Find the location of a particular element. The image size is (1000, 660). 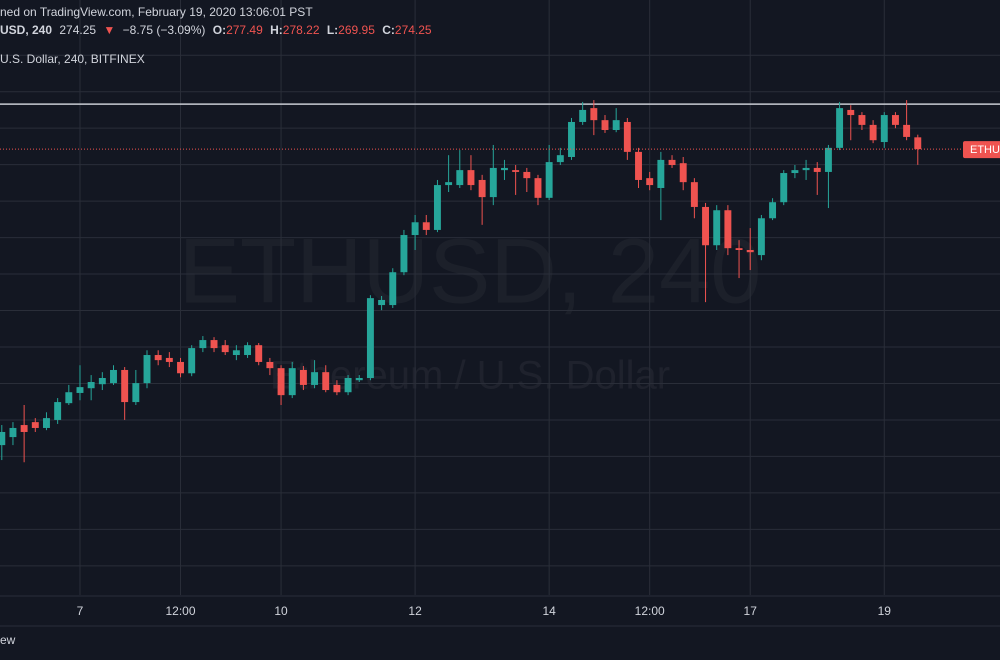

watermark: ETHUSD, 240 is located at coordinates (470, 271).